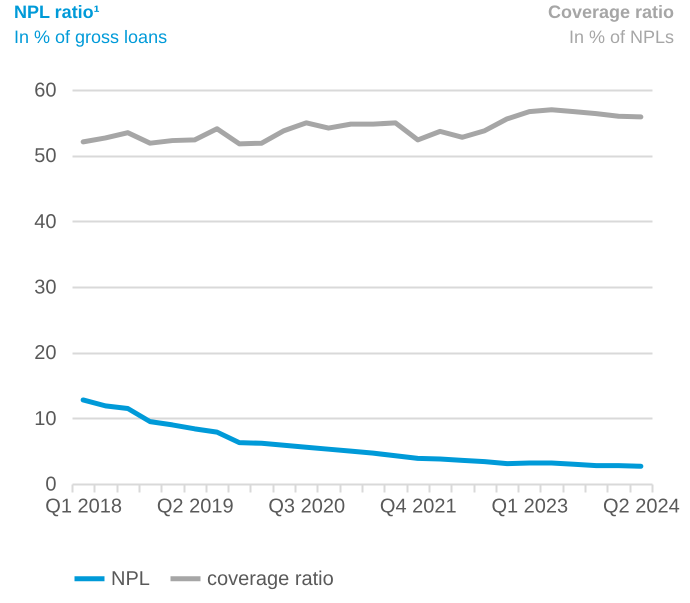 The width and height of the screenshot is (690, 603). Describe the element at coordinates (621, 37) in the screenshot. I see `text: In % of NPLs` at that location.